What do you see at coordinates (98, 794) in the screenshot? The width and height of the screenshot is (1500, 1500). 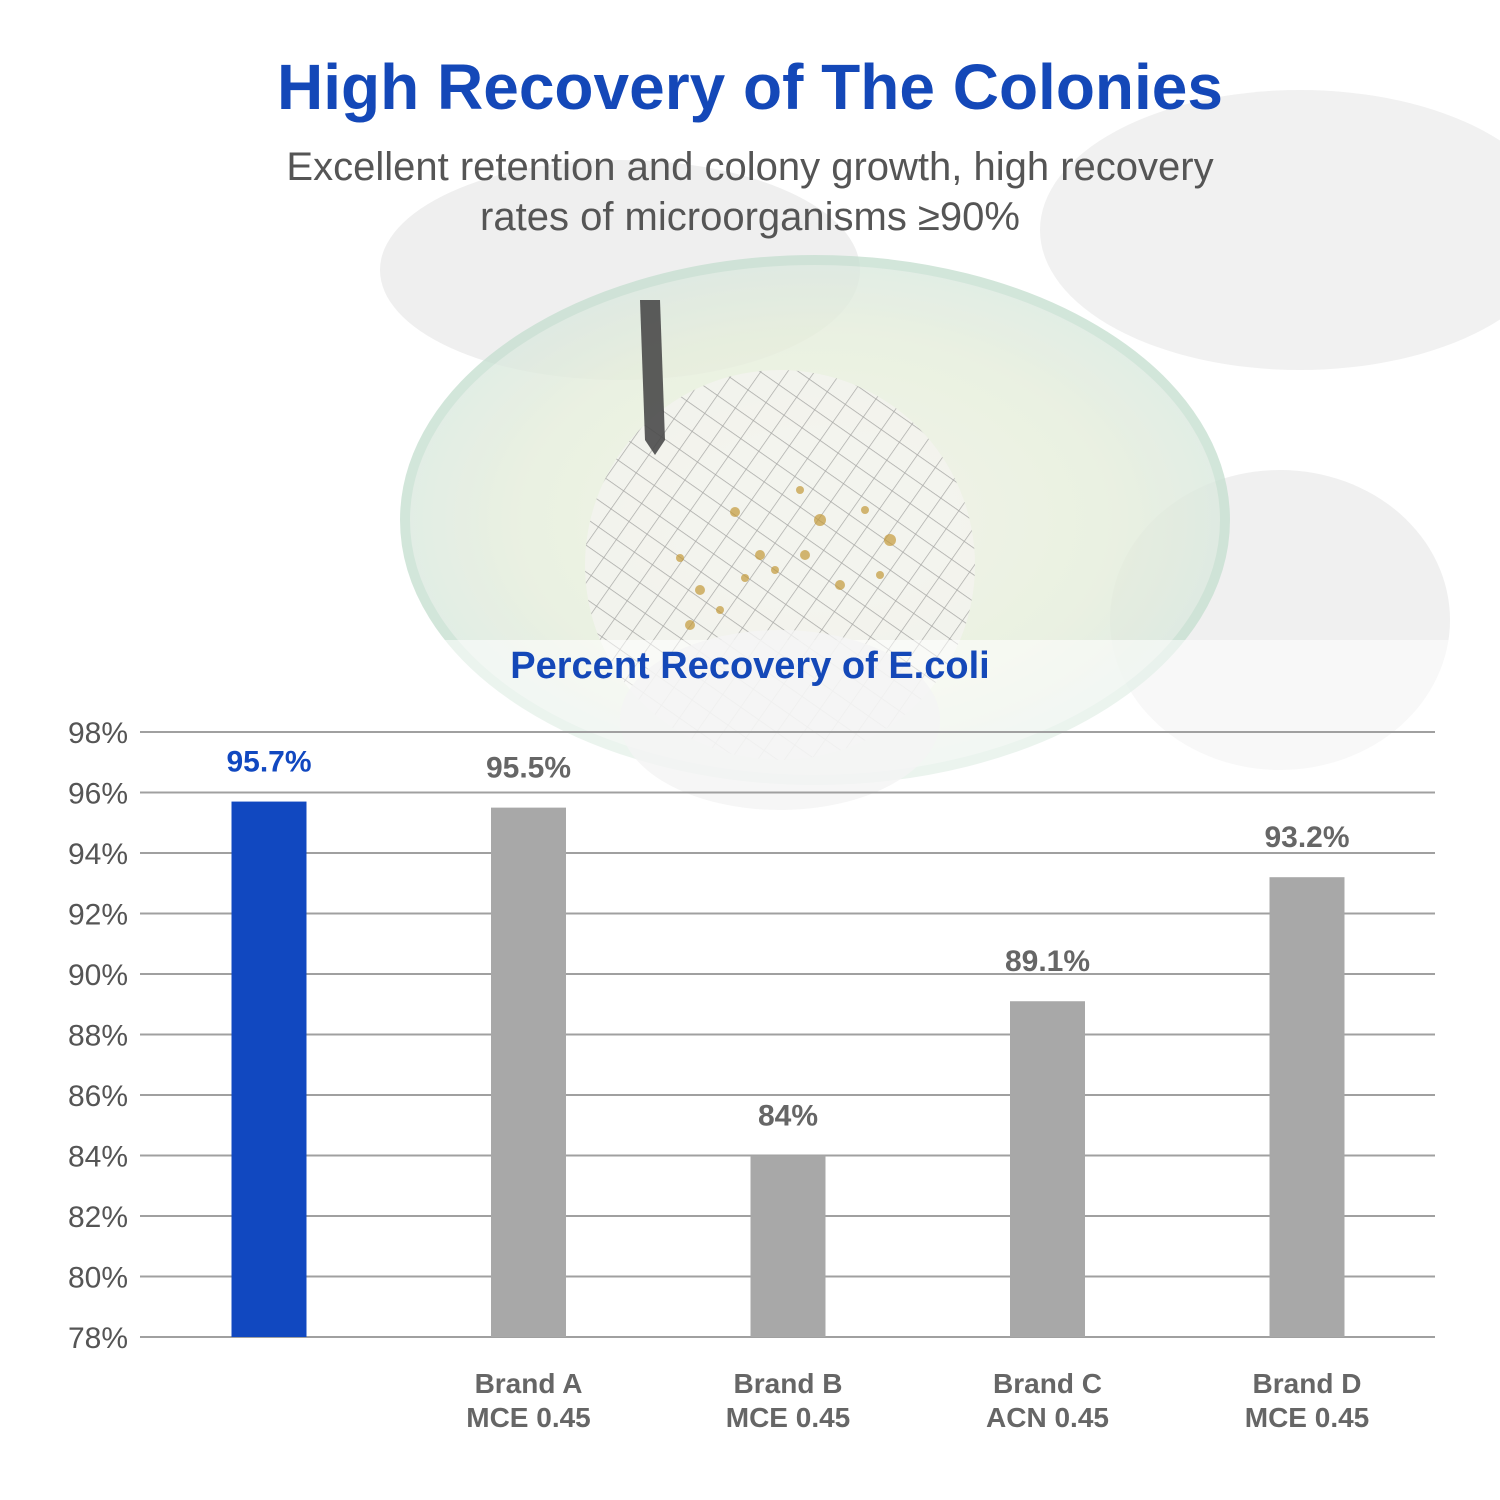 I see `y-tick-label: 96%` at bounding box center [98, 794].